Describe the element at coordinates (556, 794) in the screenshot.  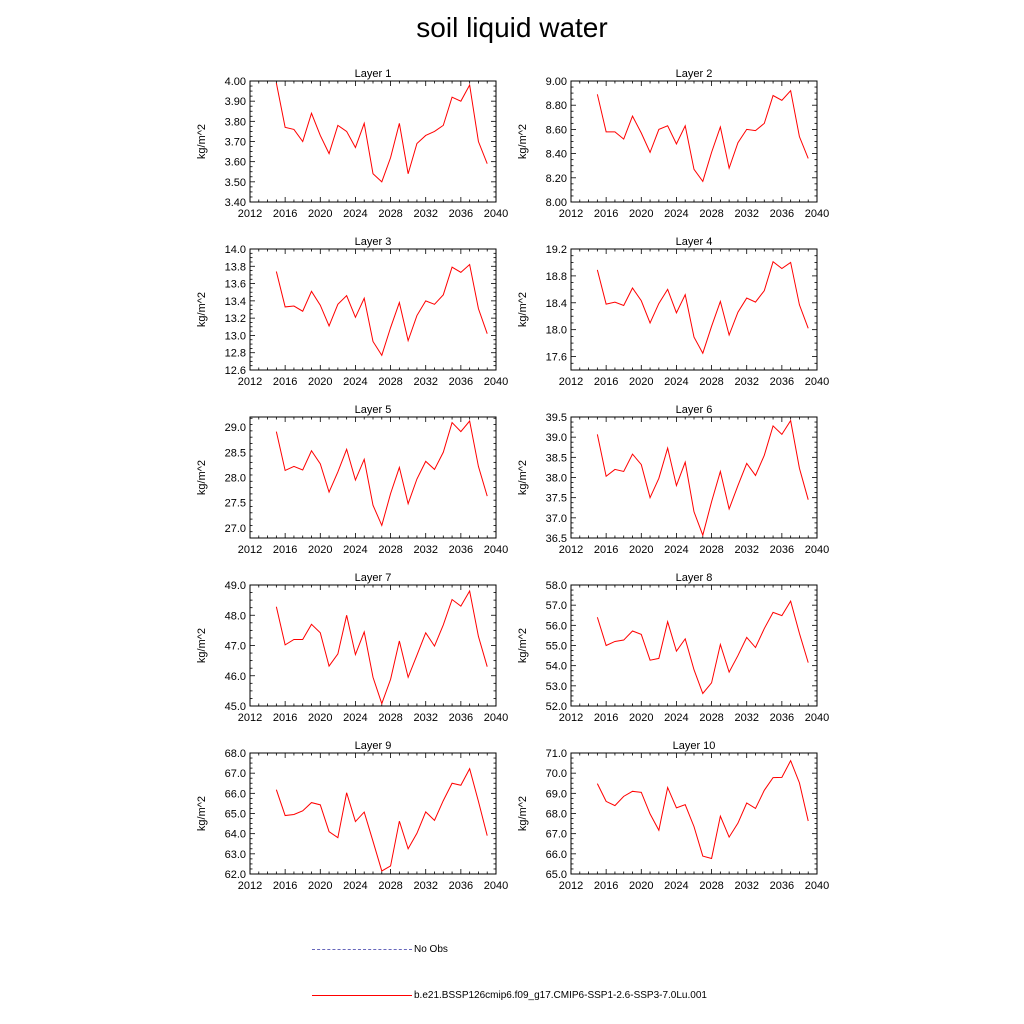
I see `y-tick-label: 69.0` at that location.